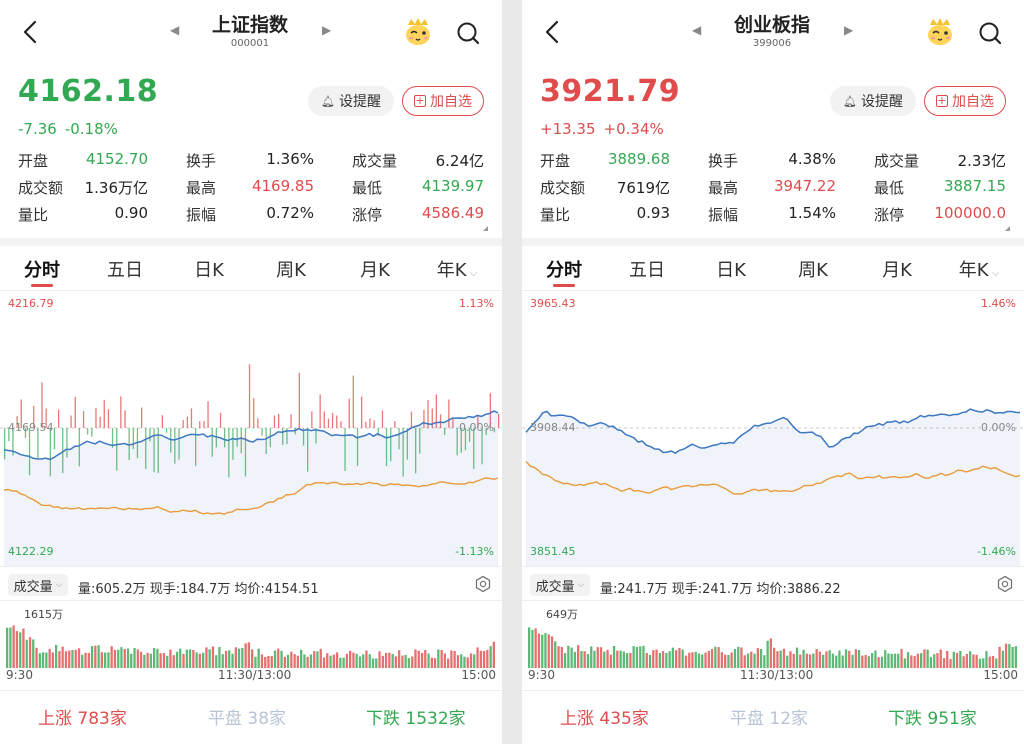 The image size is (1024, 744). What do you see at coordinates (604, 716) in the screenshot?
I see `advancers: 上涨 435家` at bounding box center [604, 716].